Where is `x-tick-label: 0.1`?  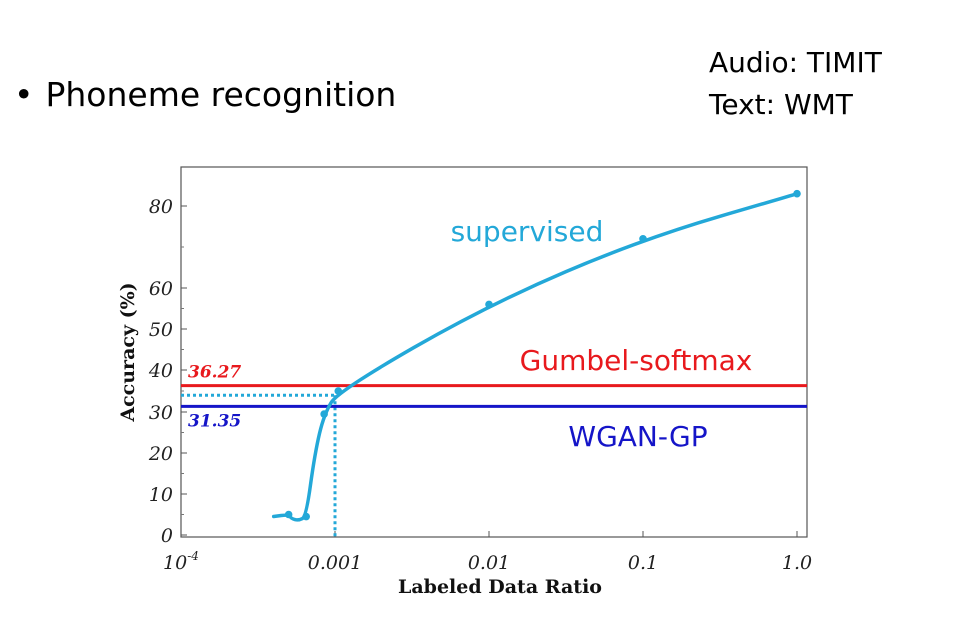
x-tick-label: 0.1 is located at coordinates (643, 563).